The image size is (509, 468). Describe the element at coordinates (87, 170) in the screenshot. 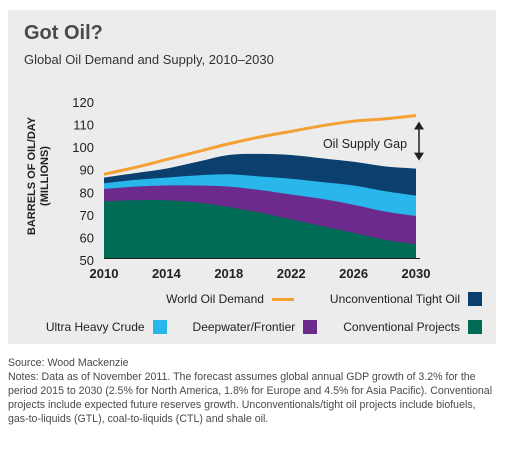

I see `y-tick-label: 90` at that location.